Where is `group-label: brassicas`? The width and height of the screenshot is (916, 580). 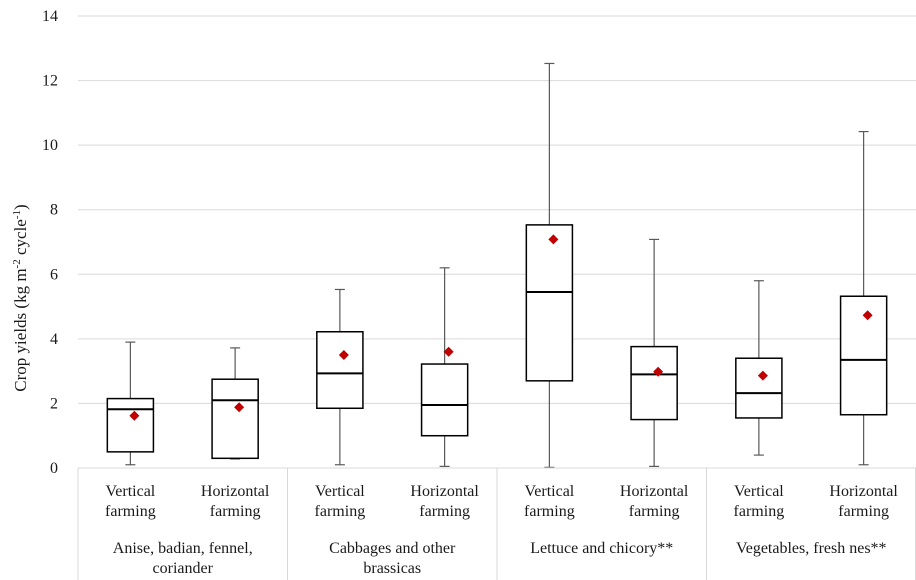
group-label: brassicas is located at coordinates (392, 568).